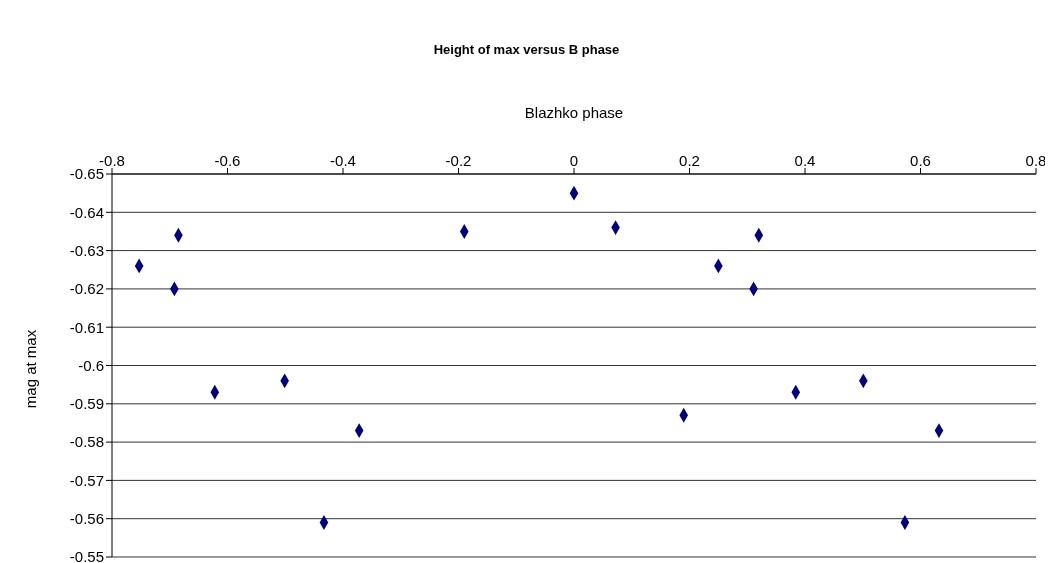 The width and height of the screenshot is (1053, 563). Describe the element at coordinates (30, 369) in the screenshot. I see `y-axis-title: mag at max` at that location.